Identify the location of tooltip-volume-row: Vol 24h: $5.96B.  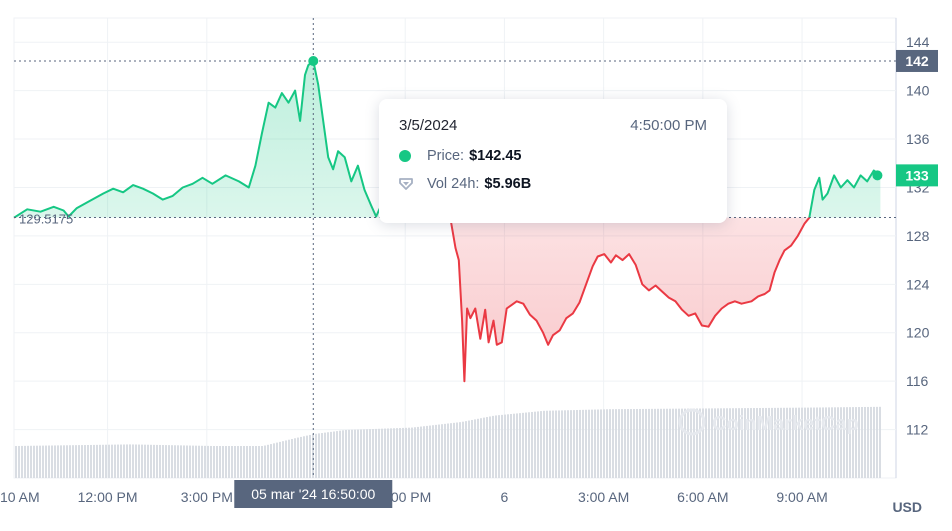
(553, 184).